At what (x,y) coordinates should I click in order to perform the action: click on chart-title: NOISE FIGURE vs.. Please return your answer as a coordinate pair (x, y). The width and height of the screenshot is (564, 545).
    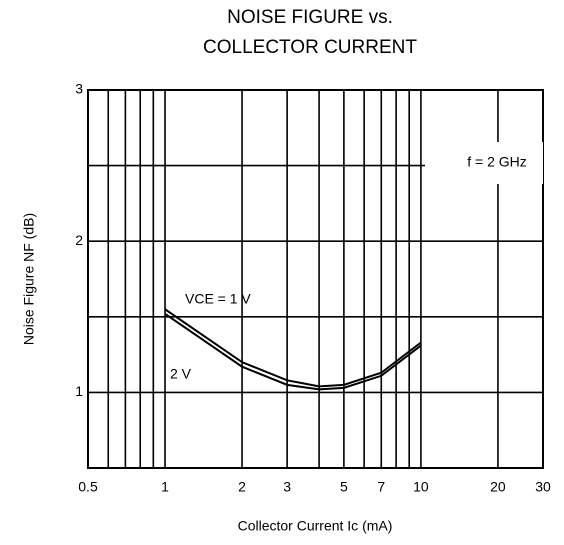
    Looking at the image, I should click on (310, 17).